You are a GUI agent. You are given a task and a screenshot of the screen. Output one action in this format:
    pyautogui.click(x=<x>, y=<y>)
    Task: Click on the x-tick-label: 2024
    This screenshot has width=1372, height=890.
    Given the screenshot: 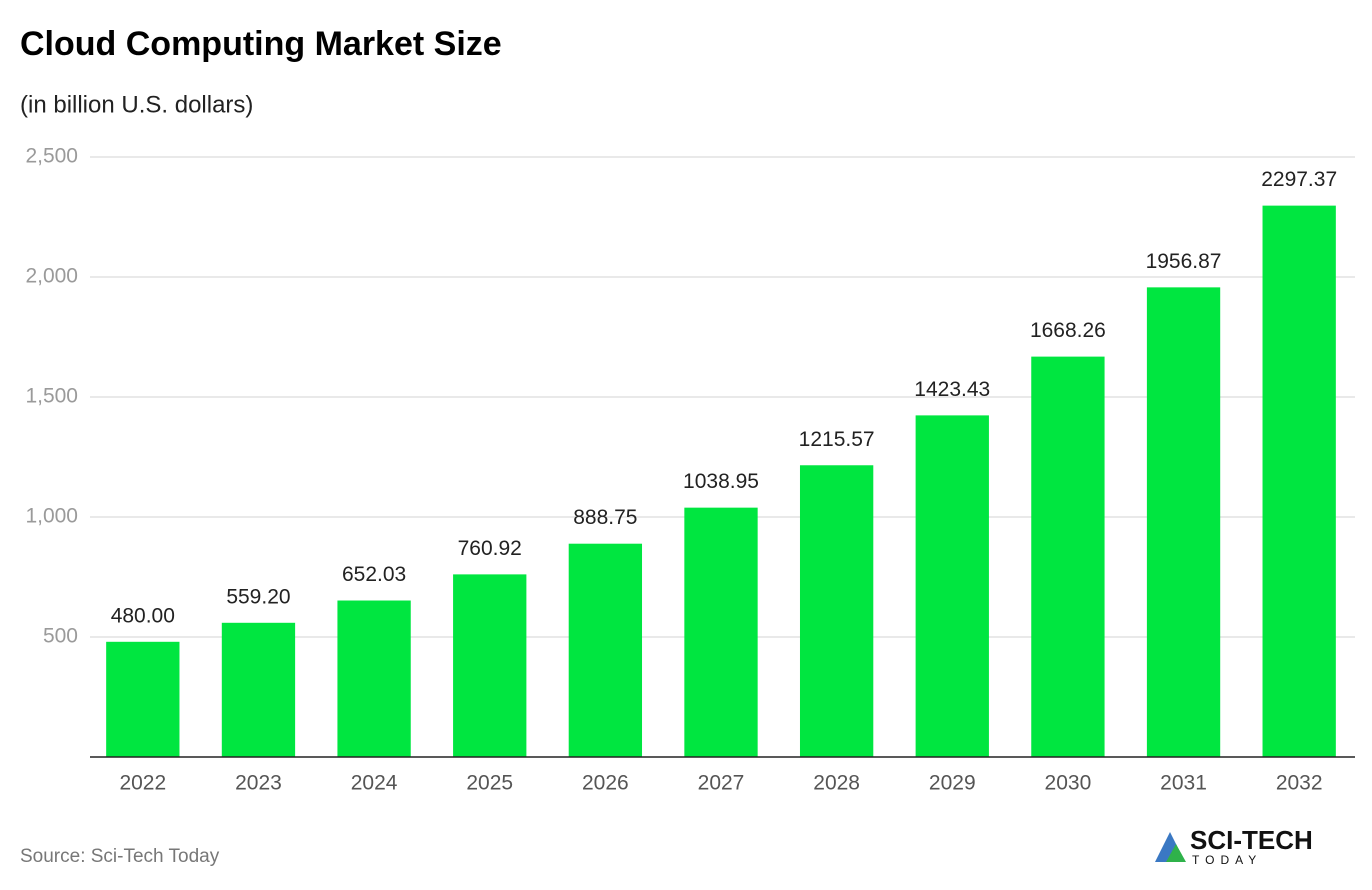 What is the action you would take?
    pyautogui.click(x=374, y=783)
    